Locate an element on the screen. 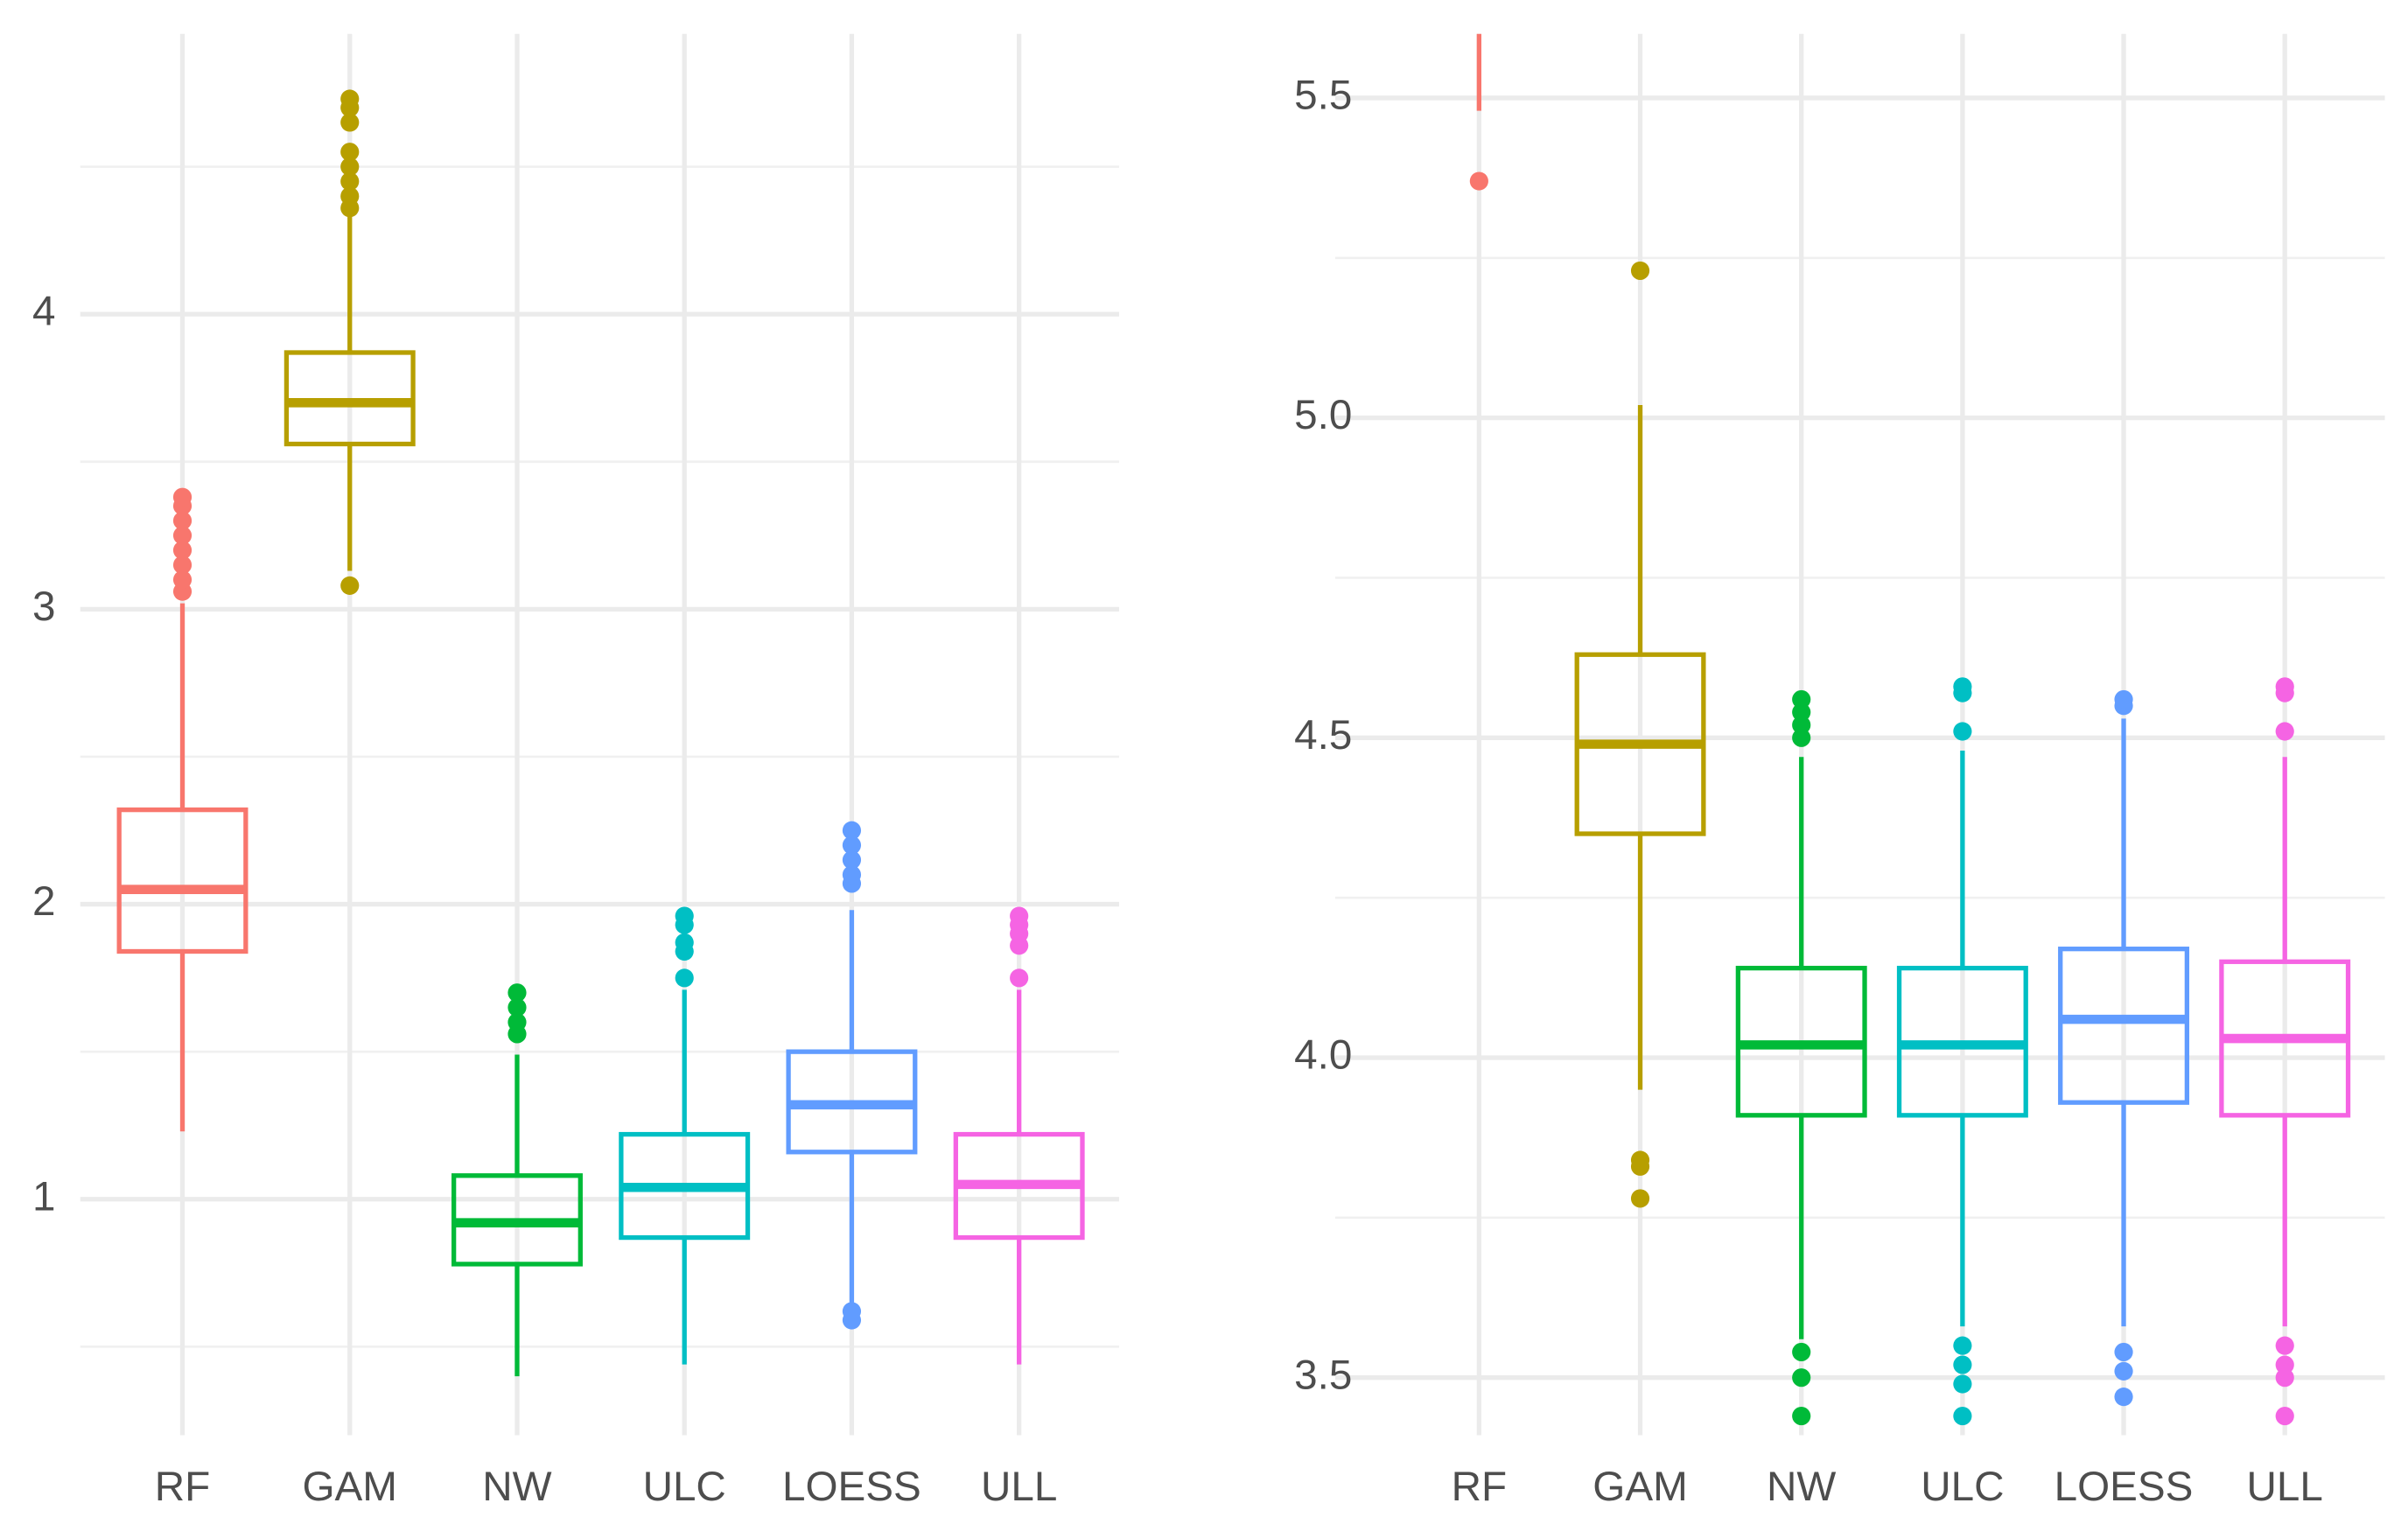 The image size is (2408, 1517). y-tick-label: 5.0 is located at coordinates (1323, 415).